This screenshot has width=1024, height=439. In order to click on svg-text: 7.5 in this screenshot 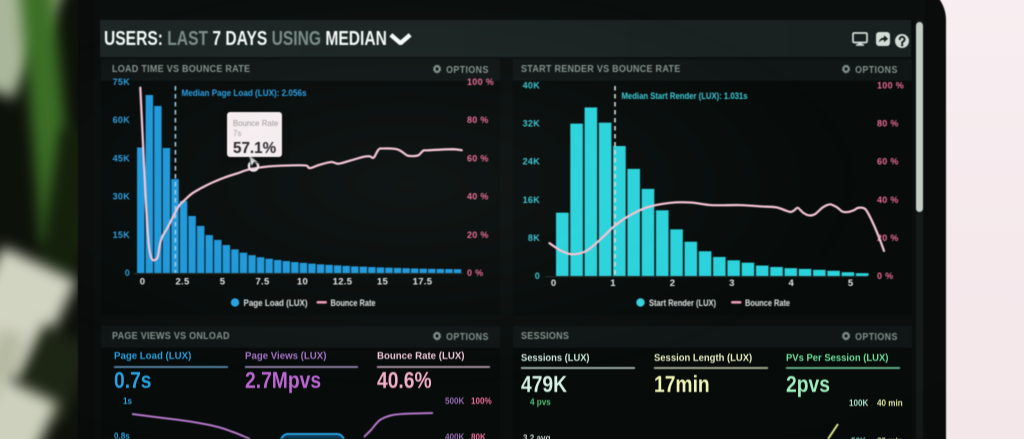, I will do `click(262, 282)`.